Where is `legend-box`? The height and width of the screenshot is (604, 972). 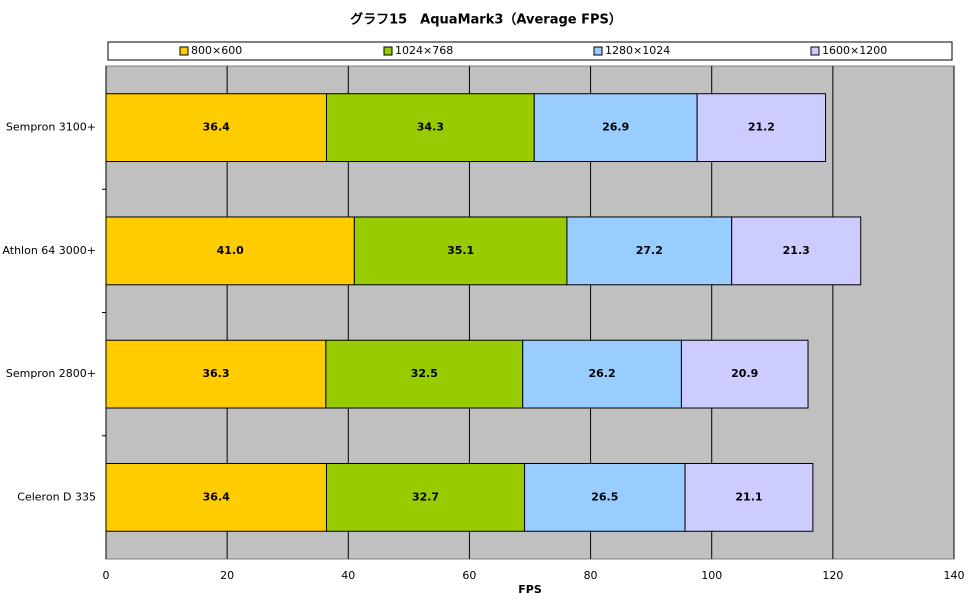
legend-box is located at coordinates (530, 51).